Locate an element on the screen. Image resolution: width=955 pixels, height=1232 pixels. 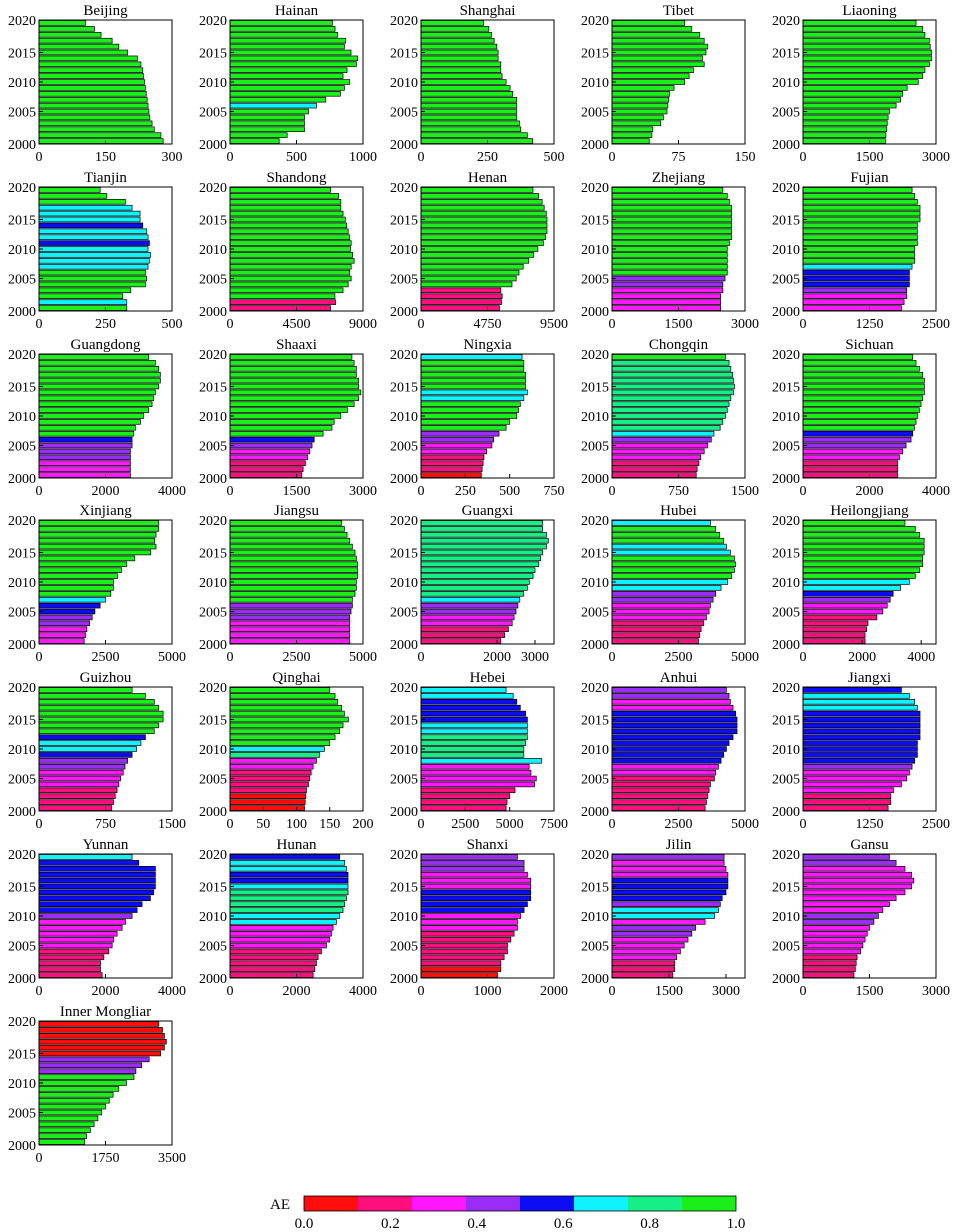
bar-2015 is located at coordinates (659, 52).